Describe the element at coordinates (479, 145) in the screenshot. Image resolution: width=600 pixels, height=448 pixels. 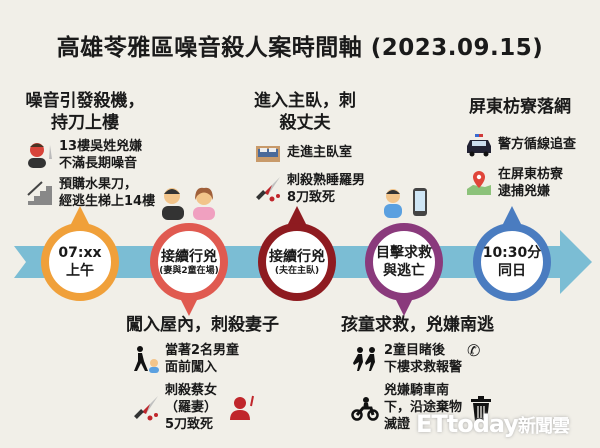
I see `police-car-icon` at that location.